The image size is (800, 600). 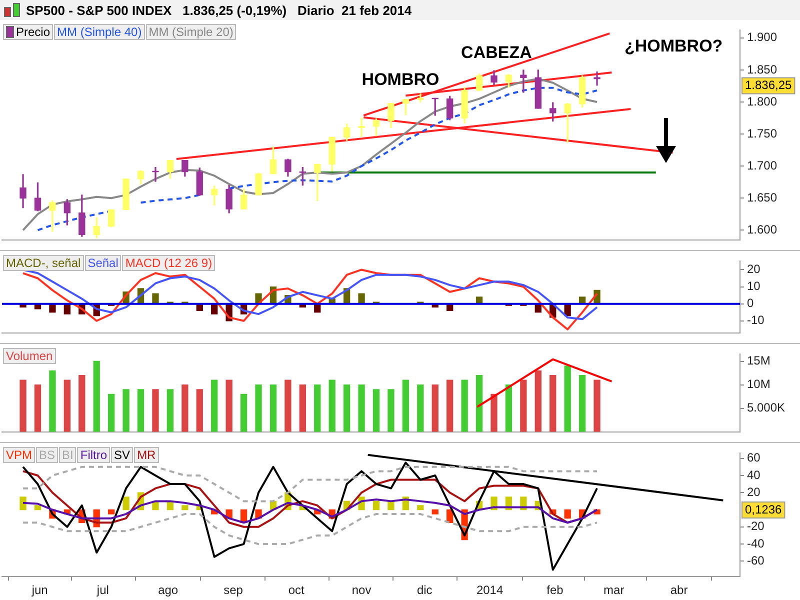 What do you see at coordinates (756, 526) in the screenshot?
I see `y-tick-label: -20` at bounding box center [756, 526].